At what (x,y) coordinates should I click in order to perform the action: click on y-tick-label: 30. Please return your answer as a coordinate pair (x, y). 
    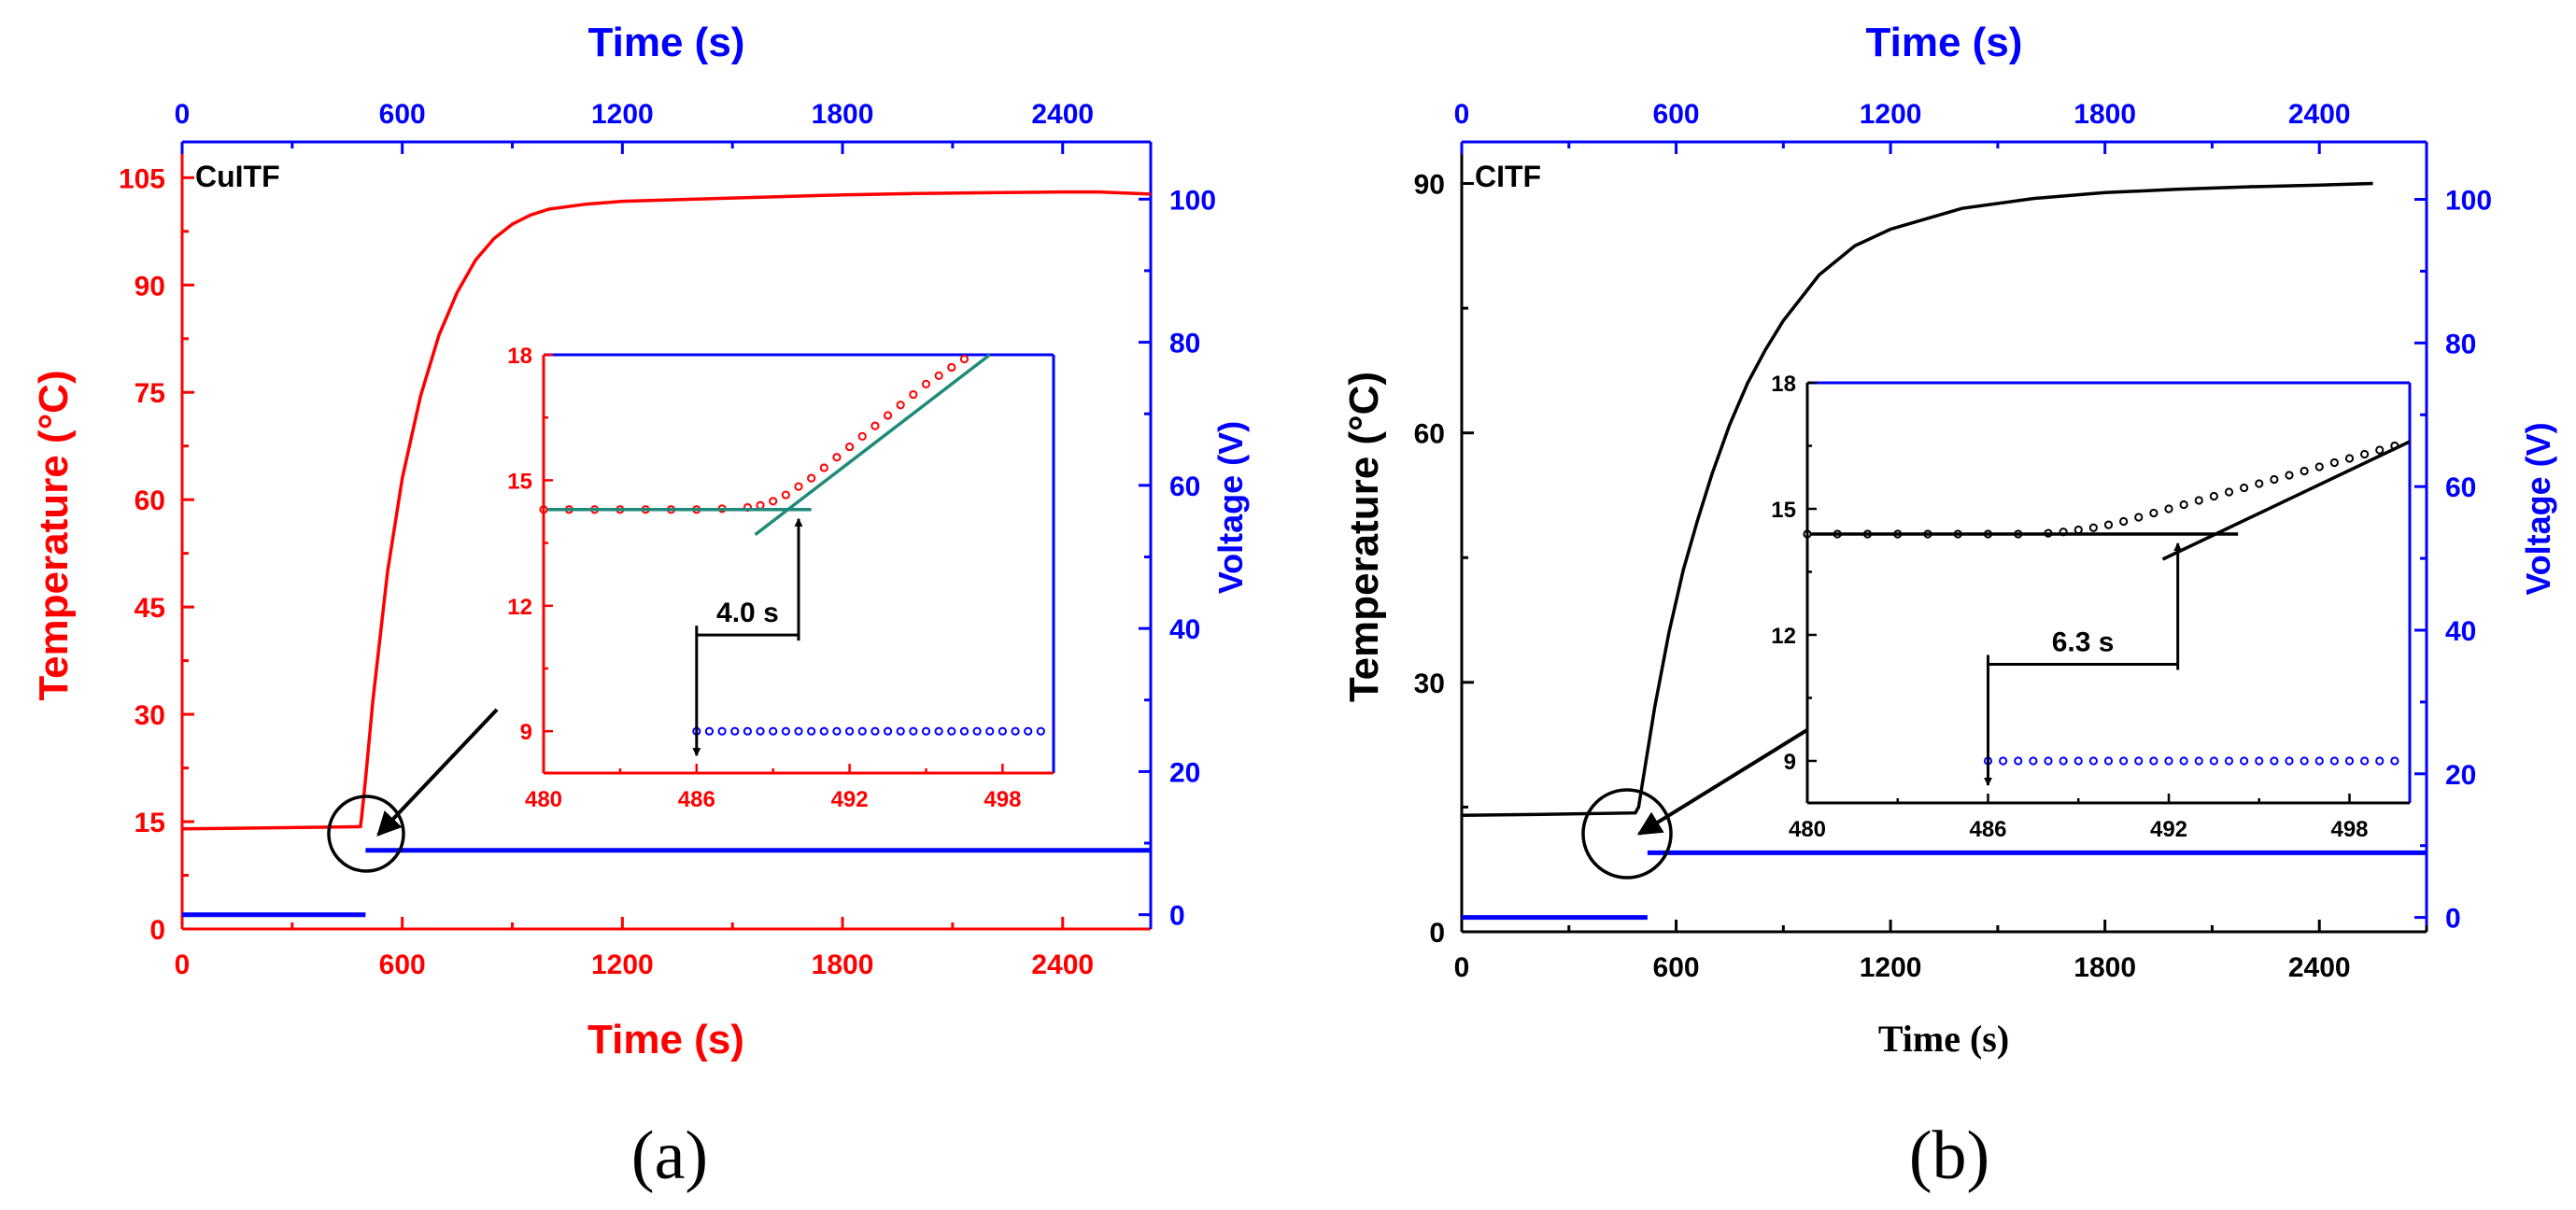
    Looking at the image, I should click on (149, 716).